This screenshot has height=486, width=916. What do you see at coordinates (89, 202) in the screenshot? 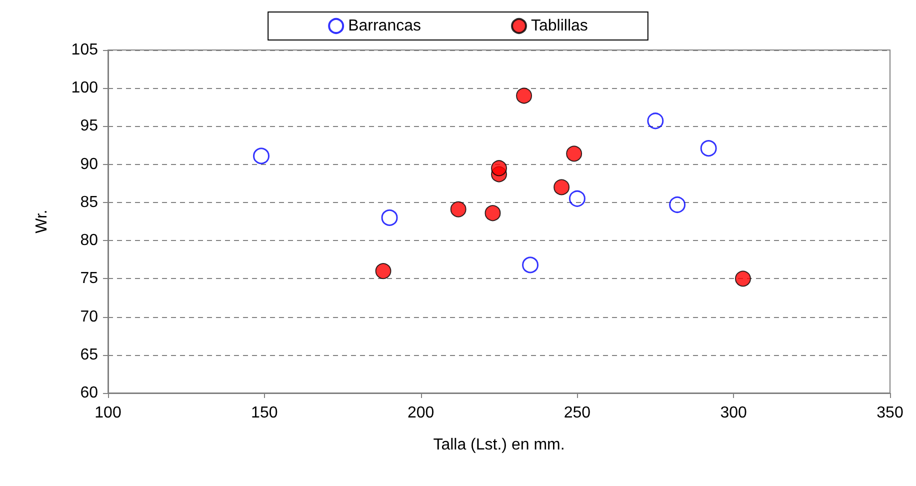
I see `y-tick-label: 85` at bounding box center [89, 202].